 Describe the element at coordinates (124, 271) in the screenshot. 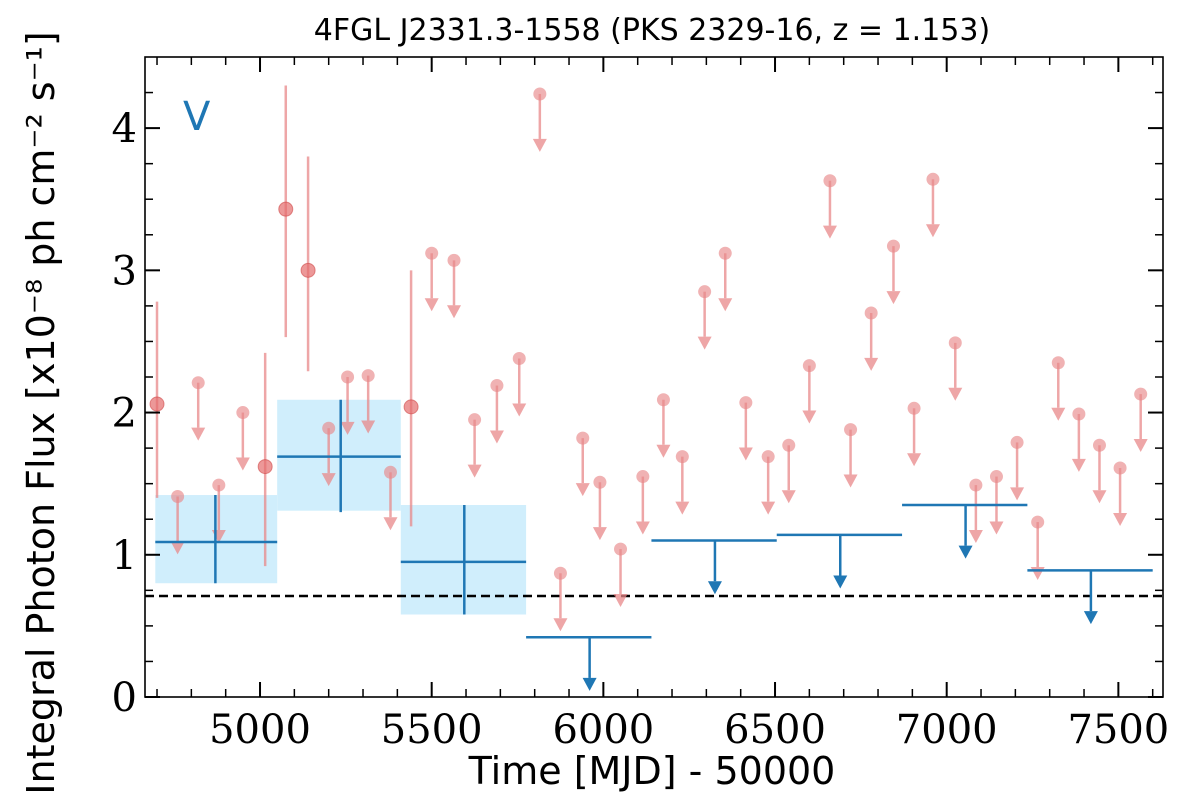

I see `y-tick-label-3: 3` at that location.